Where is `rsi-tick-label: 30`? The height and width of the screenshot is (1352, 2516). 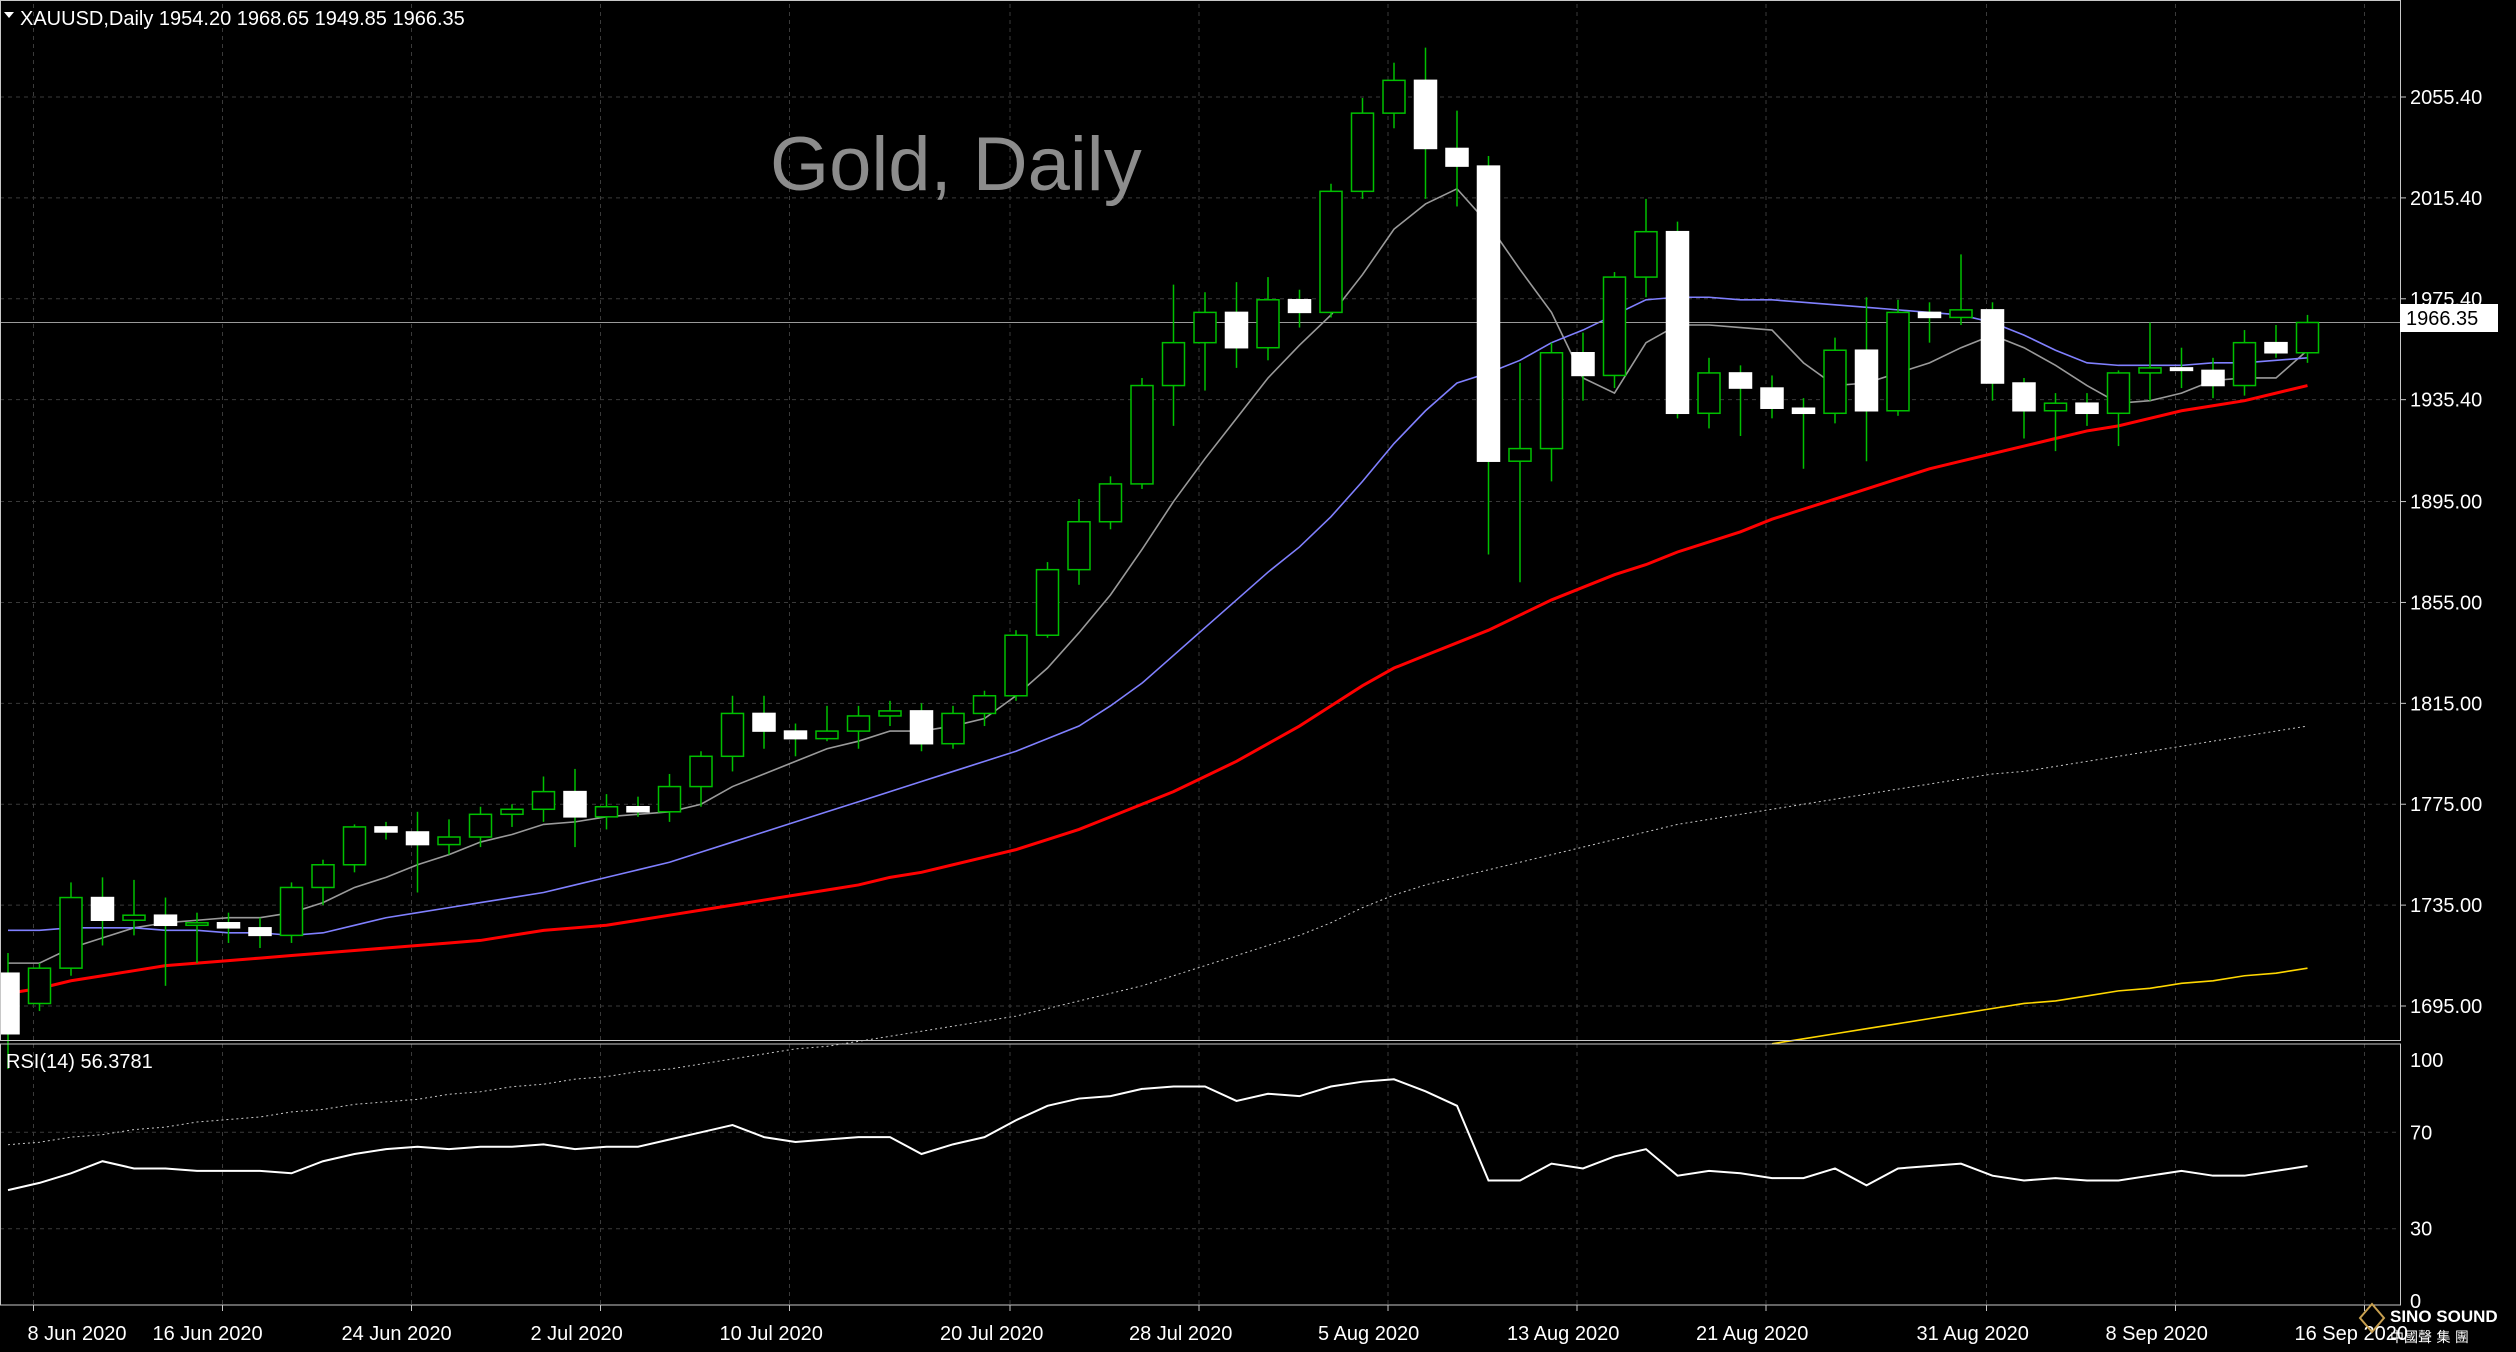 rsi-tick-label: 30 is located at coordinates (2421, 1230).